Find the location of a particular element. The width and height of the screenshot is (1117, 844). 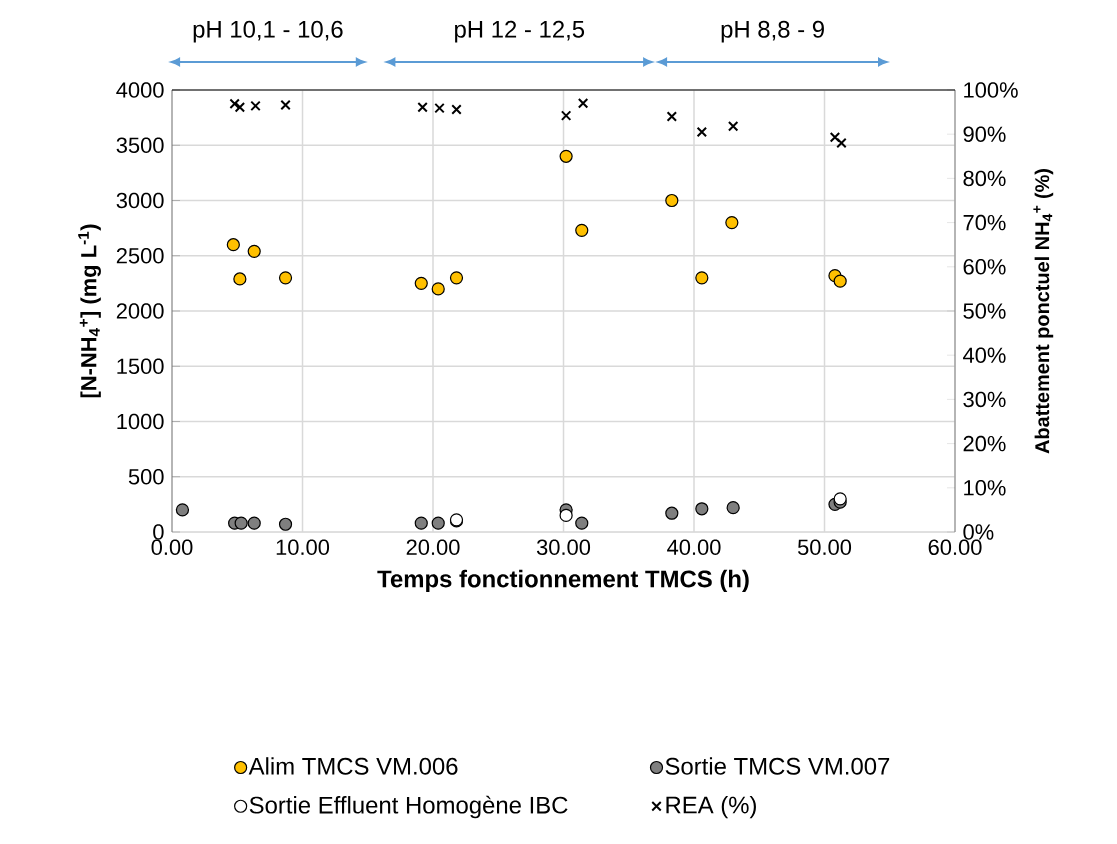

y-tick-label: 0 is located at coordinates (158, 532).